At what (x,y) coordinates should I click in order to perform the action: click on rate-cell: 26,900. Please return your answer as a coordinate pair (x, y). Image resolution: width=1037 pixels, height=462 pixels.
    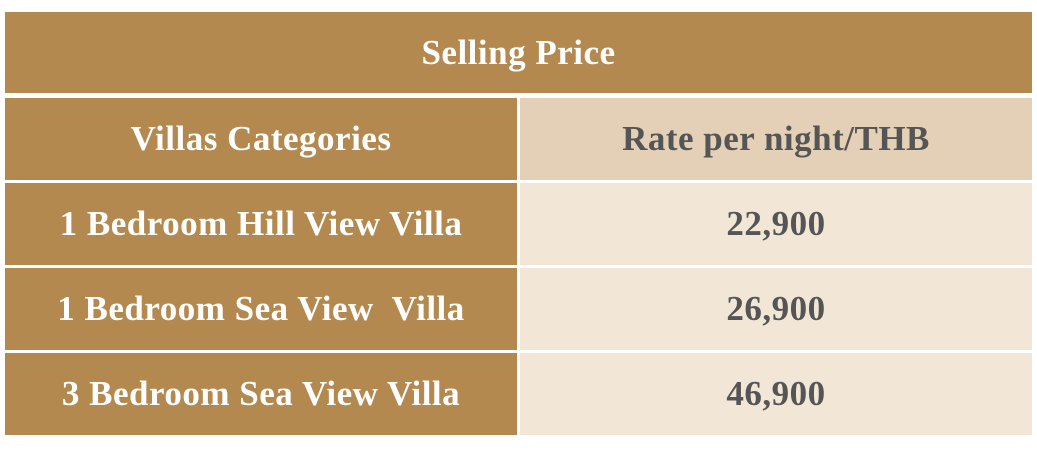
    Looking at the image, I should click on (776, 309).